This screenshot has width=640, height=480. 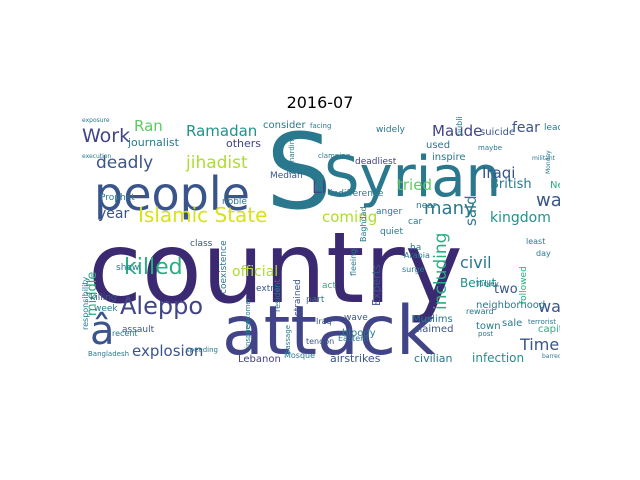 I want to click on cloud-word: consider, so click(x=284, y=125).